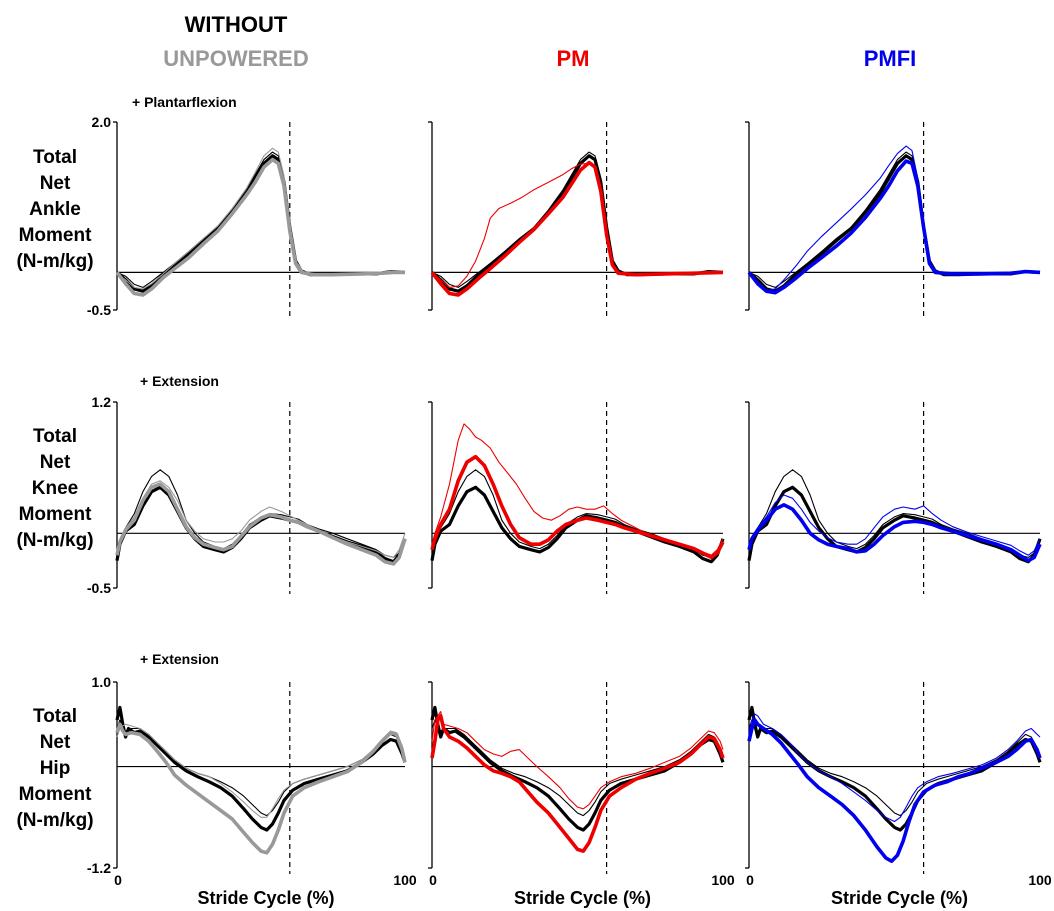 The width and height of the screenshot is (1054, 911). I want to click on y-tick-label-max: 2.0, so click(102, 122).